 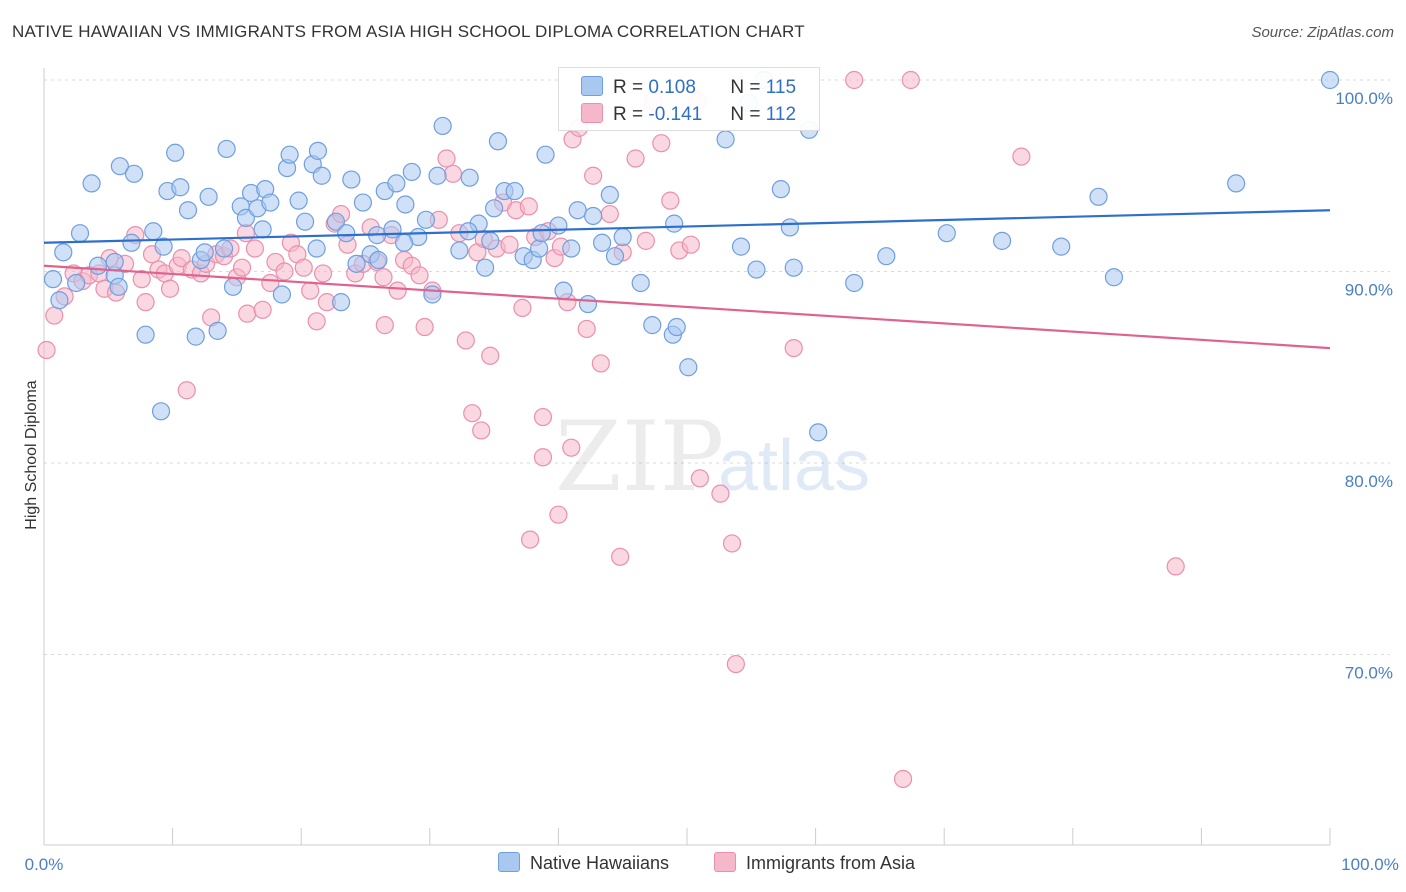 What do you see at coordinates (712, 457) in the screenshot?
I see `watermark: ZIP atlas` at bounding box center [712, 457].